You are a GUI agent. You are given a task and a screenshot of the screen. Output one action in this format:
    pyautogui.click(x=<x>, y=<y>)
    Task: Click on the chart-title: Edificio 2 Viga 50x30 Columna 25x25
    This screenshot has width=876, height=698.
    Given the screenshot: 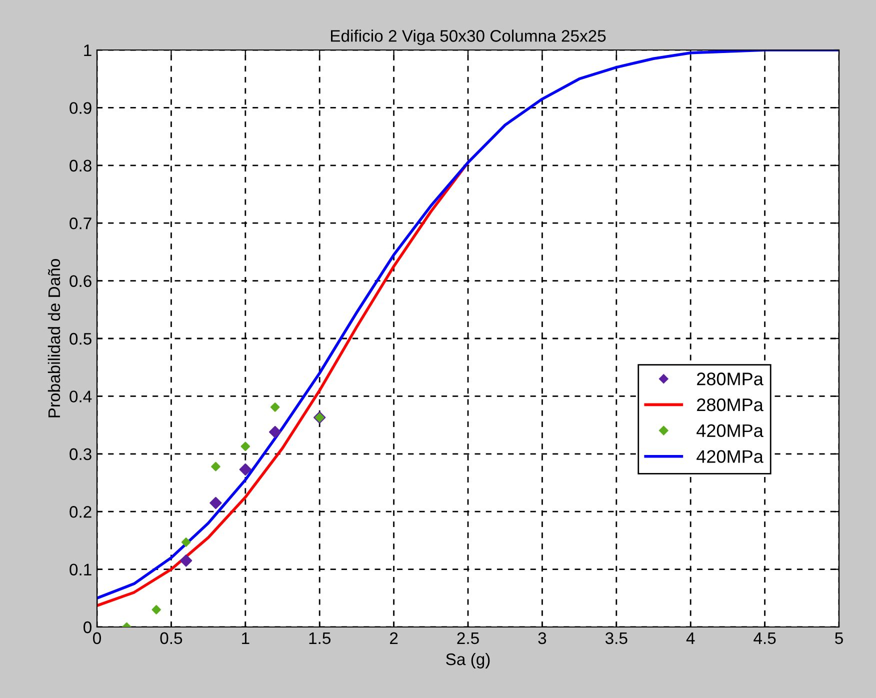 What is the action you would take?
    pyautogui.click(x=468, y=38)
    